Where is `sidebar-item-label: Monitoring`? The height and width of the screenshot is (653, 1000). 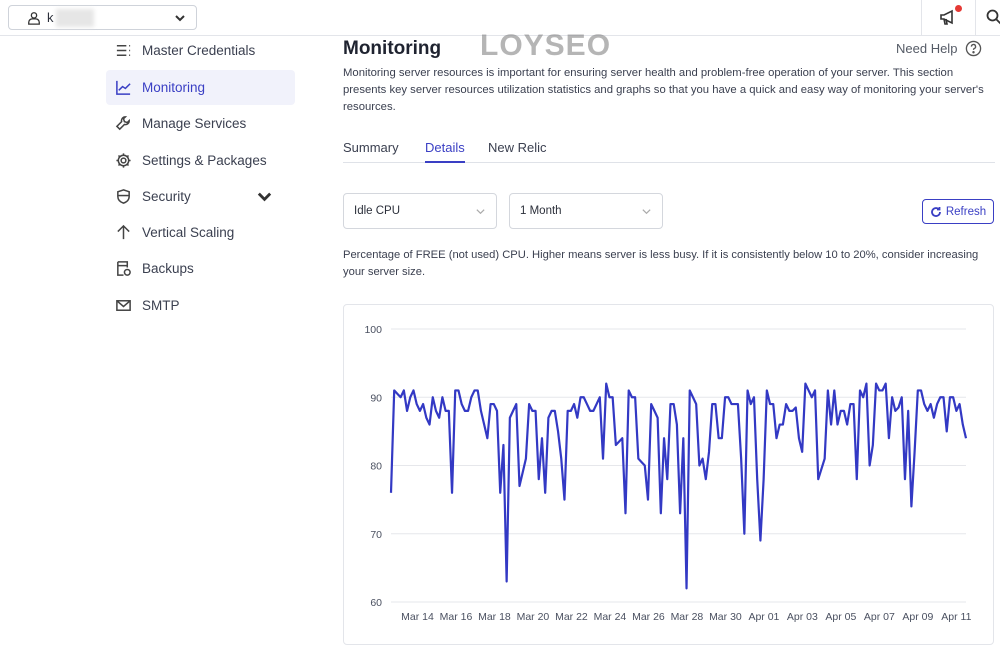
sidebar-item-label: Monitoring is located at coordinates (174, 87).